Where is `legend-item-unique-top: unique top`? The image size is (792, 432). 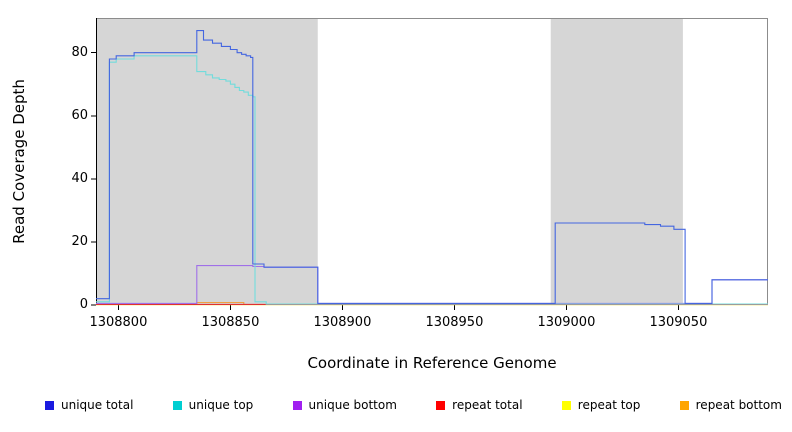
legend-item-unique-top: unique top is located at coordinates (213, 405).